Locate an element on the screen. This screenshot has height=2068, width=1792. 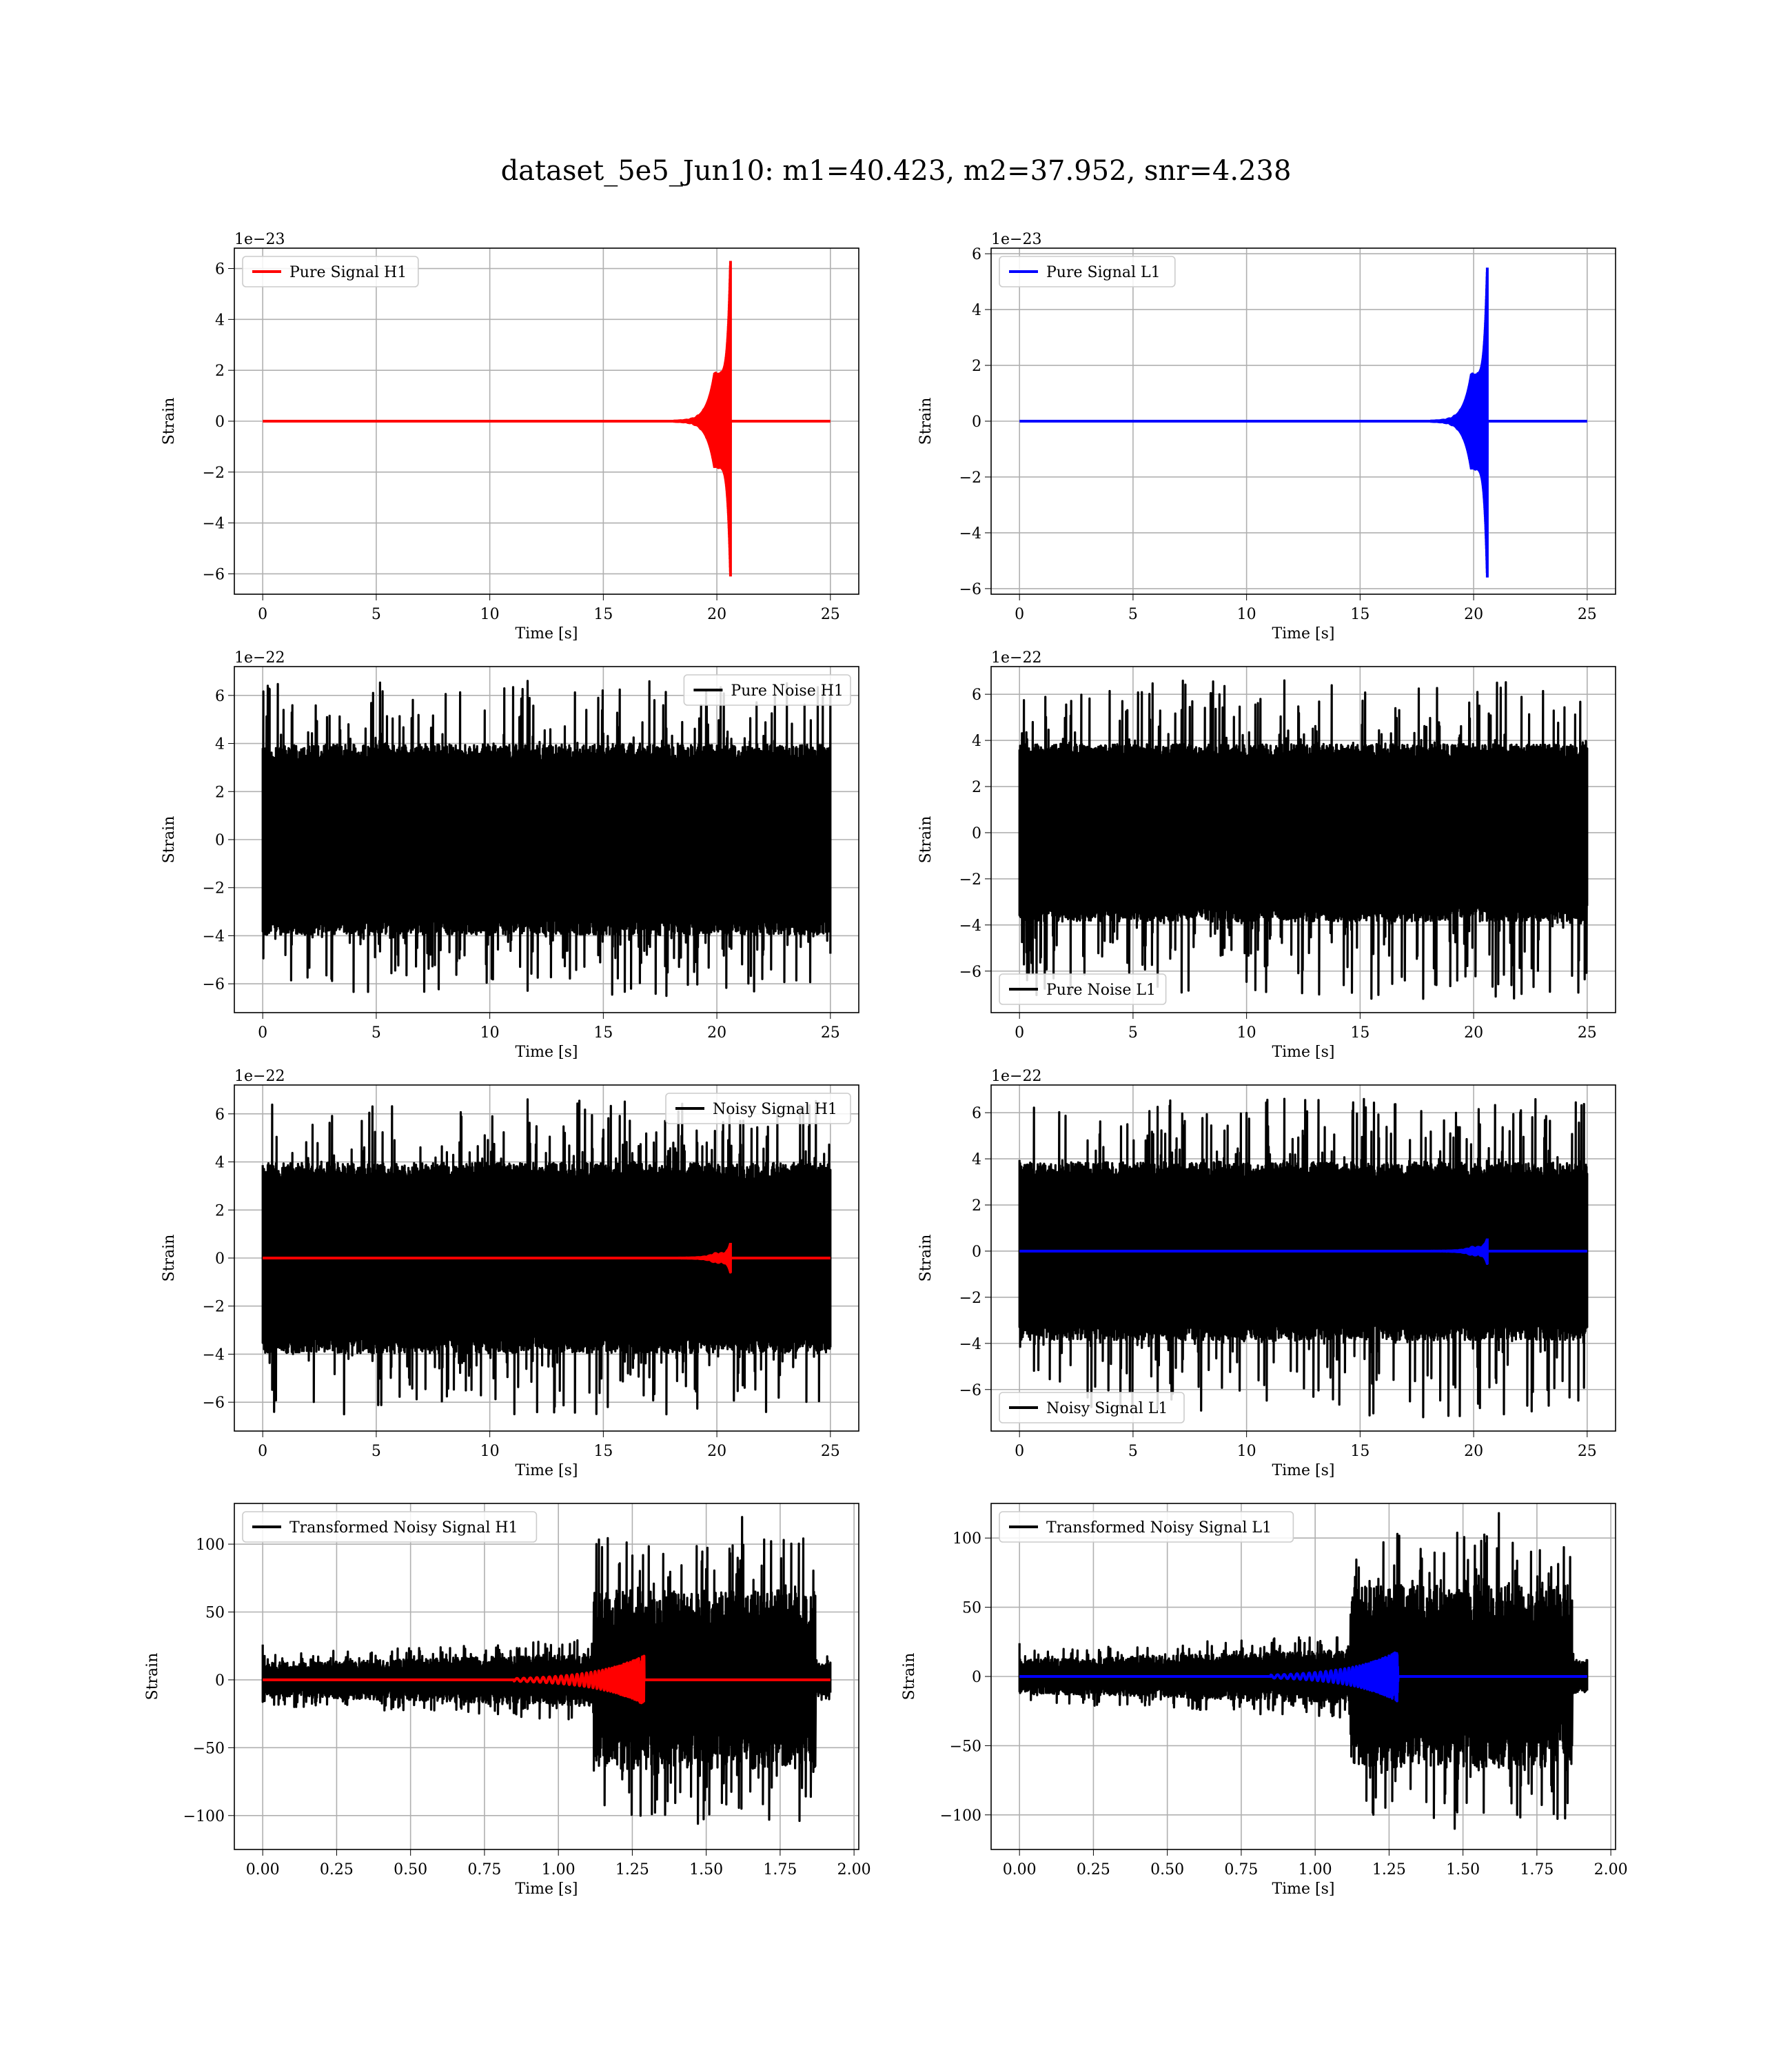
offset-text: 1e−23 is located at coordinates (1016, 239).